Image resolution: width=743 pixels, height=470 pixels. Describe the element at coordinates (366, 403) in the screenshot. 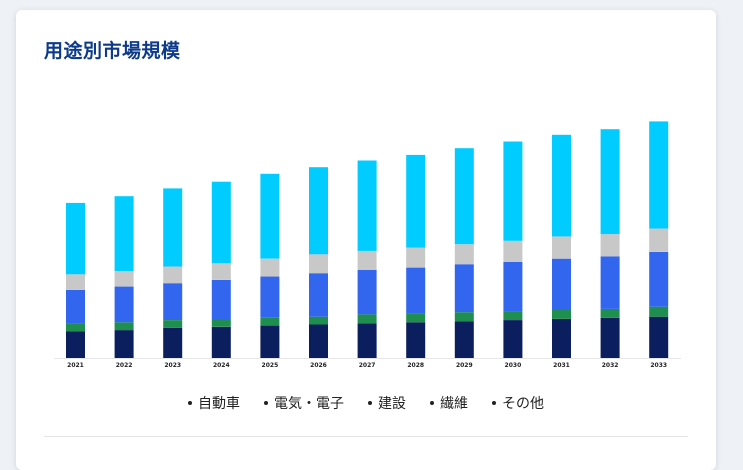

I see `chart-legend: 自動車 電気・電子 建設 繊維 その他` at that location.